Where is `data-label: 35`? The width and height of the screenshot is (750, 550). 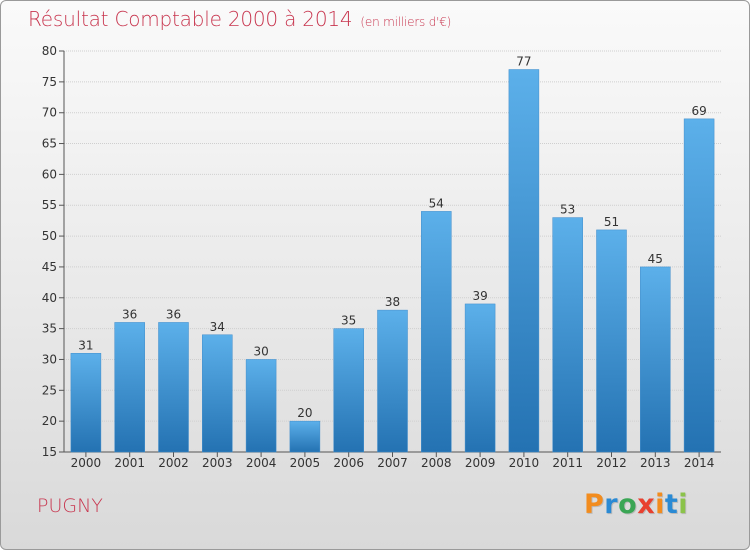 data-label: 35 is located at coordinates (348, 321).